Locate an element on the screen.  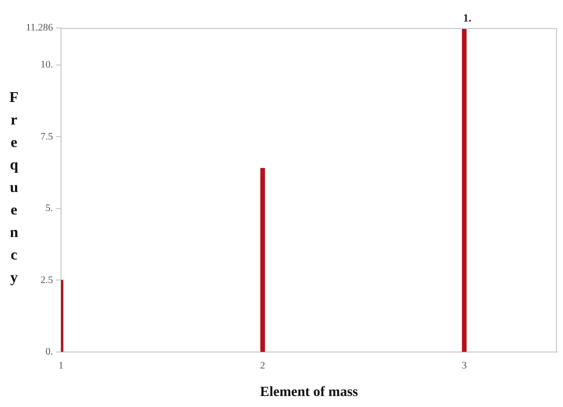
y-tick-label: 7.5 is located at coordinates (46, 136).